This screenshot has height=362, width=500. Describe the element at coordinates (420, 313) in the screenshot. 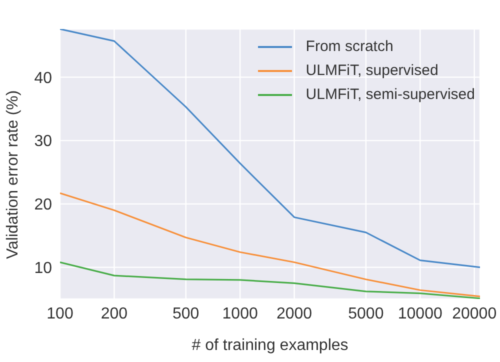

I see `x-tick-label: 10000` at that location.